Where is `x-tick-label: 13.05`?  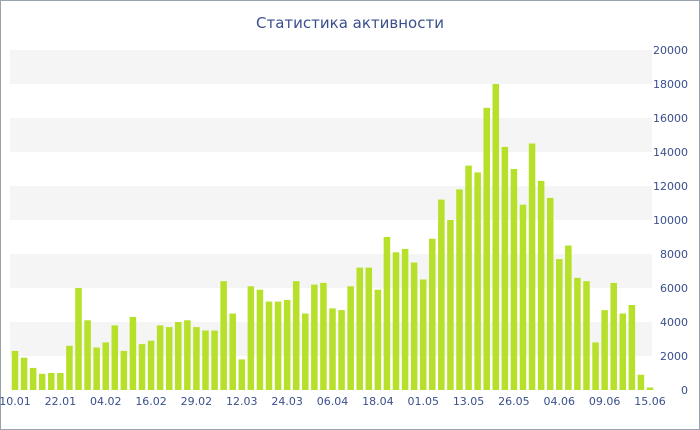 x-tick-label: 13.05 is located at coordinates (469, 401).